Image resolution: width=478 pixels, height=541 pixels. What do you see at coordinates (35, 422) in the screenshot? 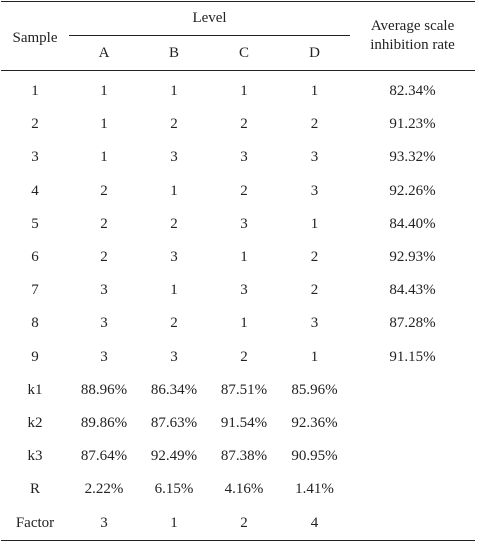
I see `cell-sample: k2` at bounding box center [35, 422].